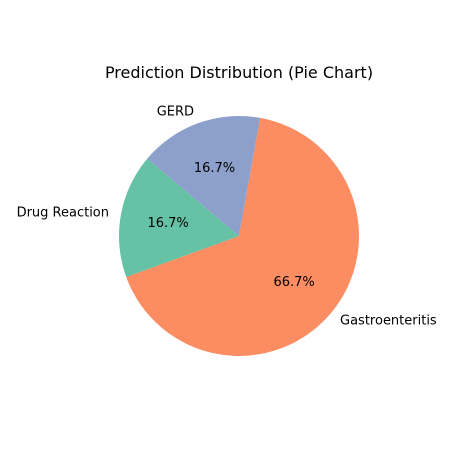  I want to click on category-label-gastroenteritis: Gastroenteritis, so click(388, 320).